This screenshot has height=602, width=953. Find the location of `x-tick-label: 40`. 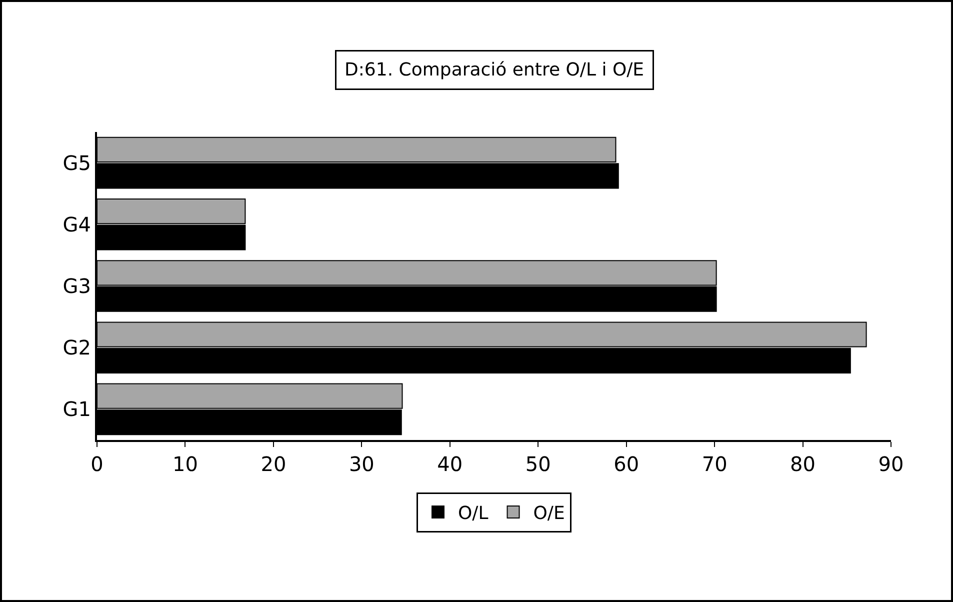

x-tick-label: 40 is located at coordinates (450, 464).